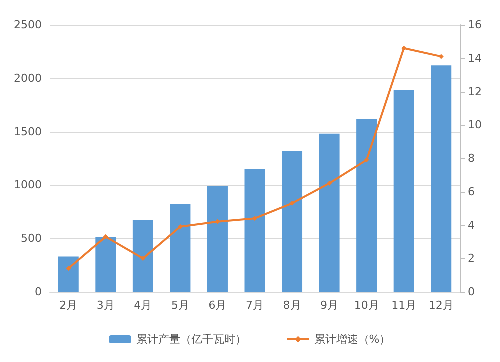 The image size is (500, 362). I want to click on y2-tick-label: 10, so click(475, 125).